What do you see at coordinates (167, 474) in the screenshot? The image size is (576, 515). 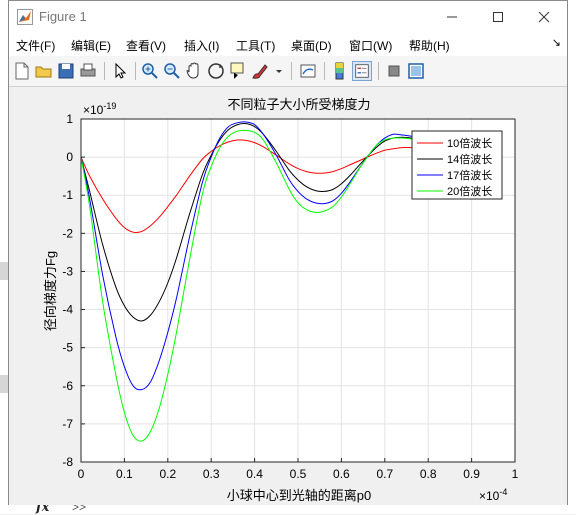 I see `x-tick-label: 0.2` at bounding box center [167, 474].